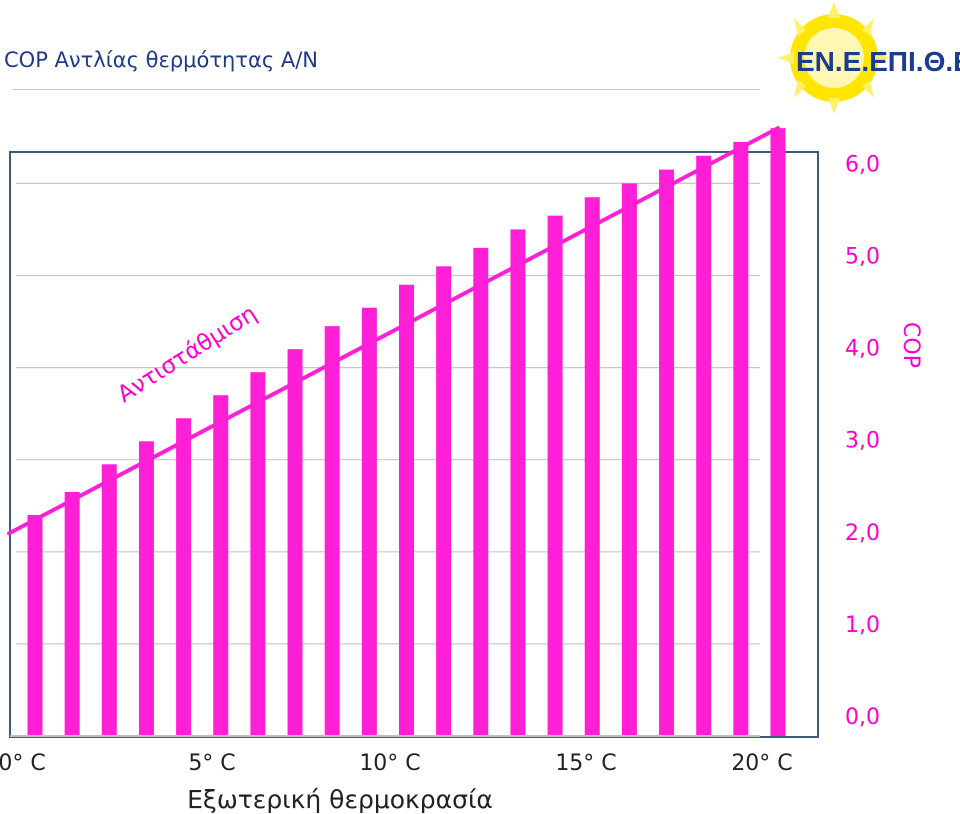  I want to click on y-tick-label: 0,0, so click(862, 717).